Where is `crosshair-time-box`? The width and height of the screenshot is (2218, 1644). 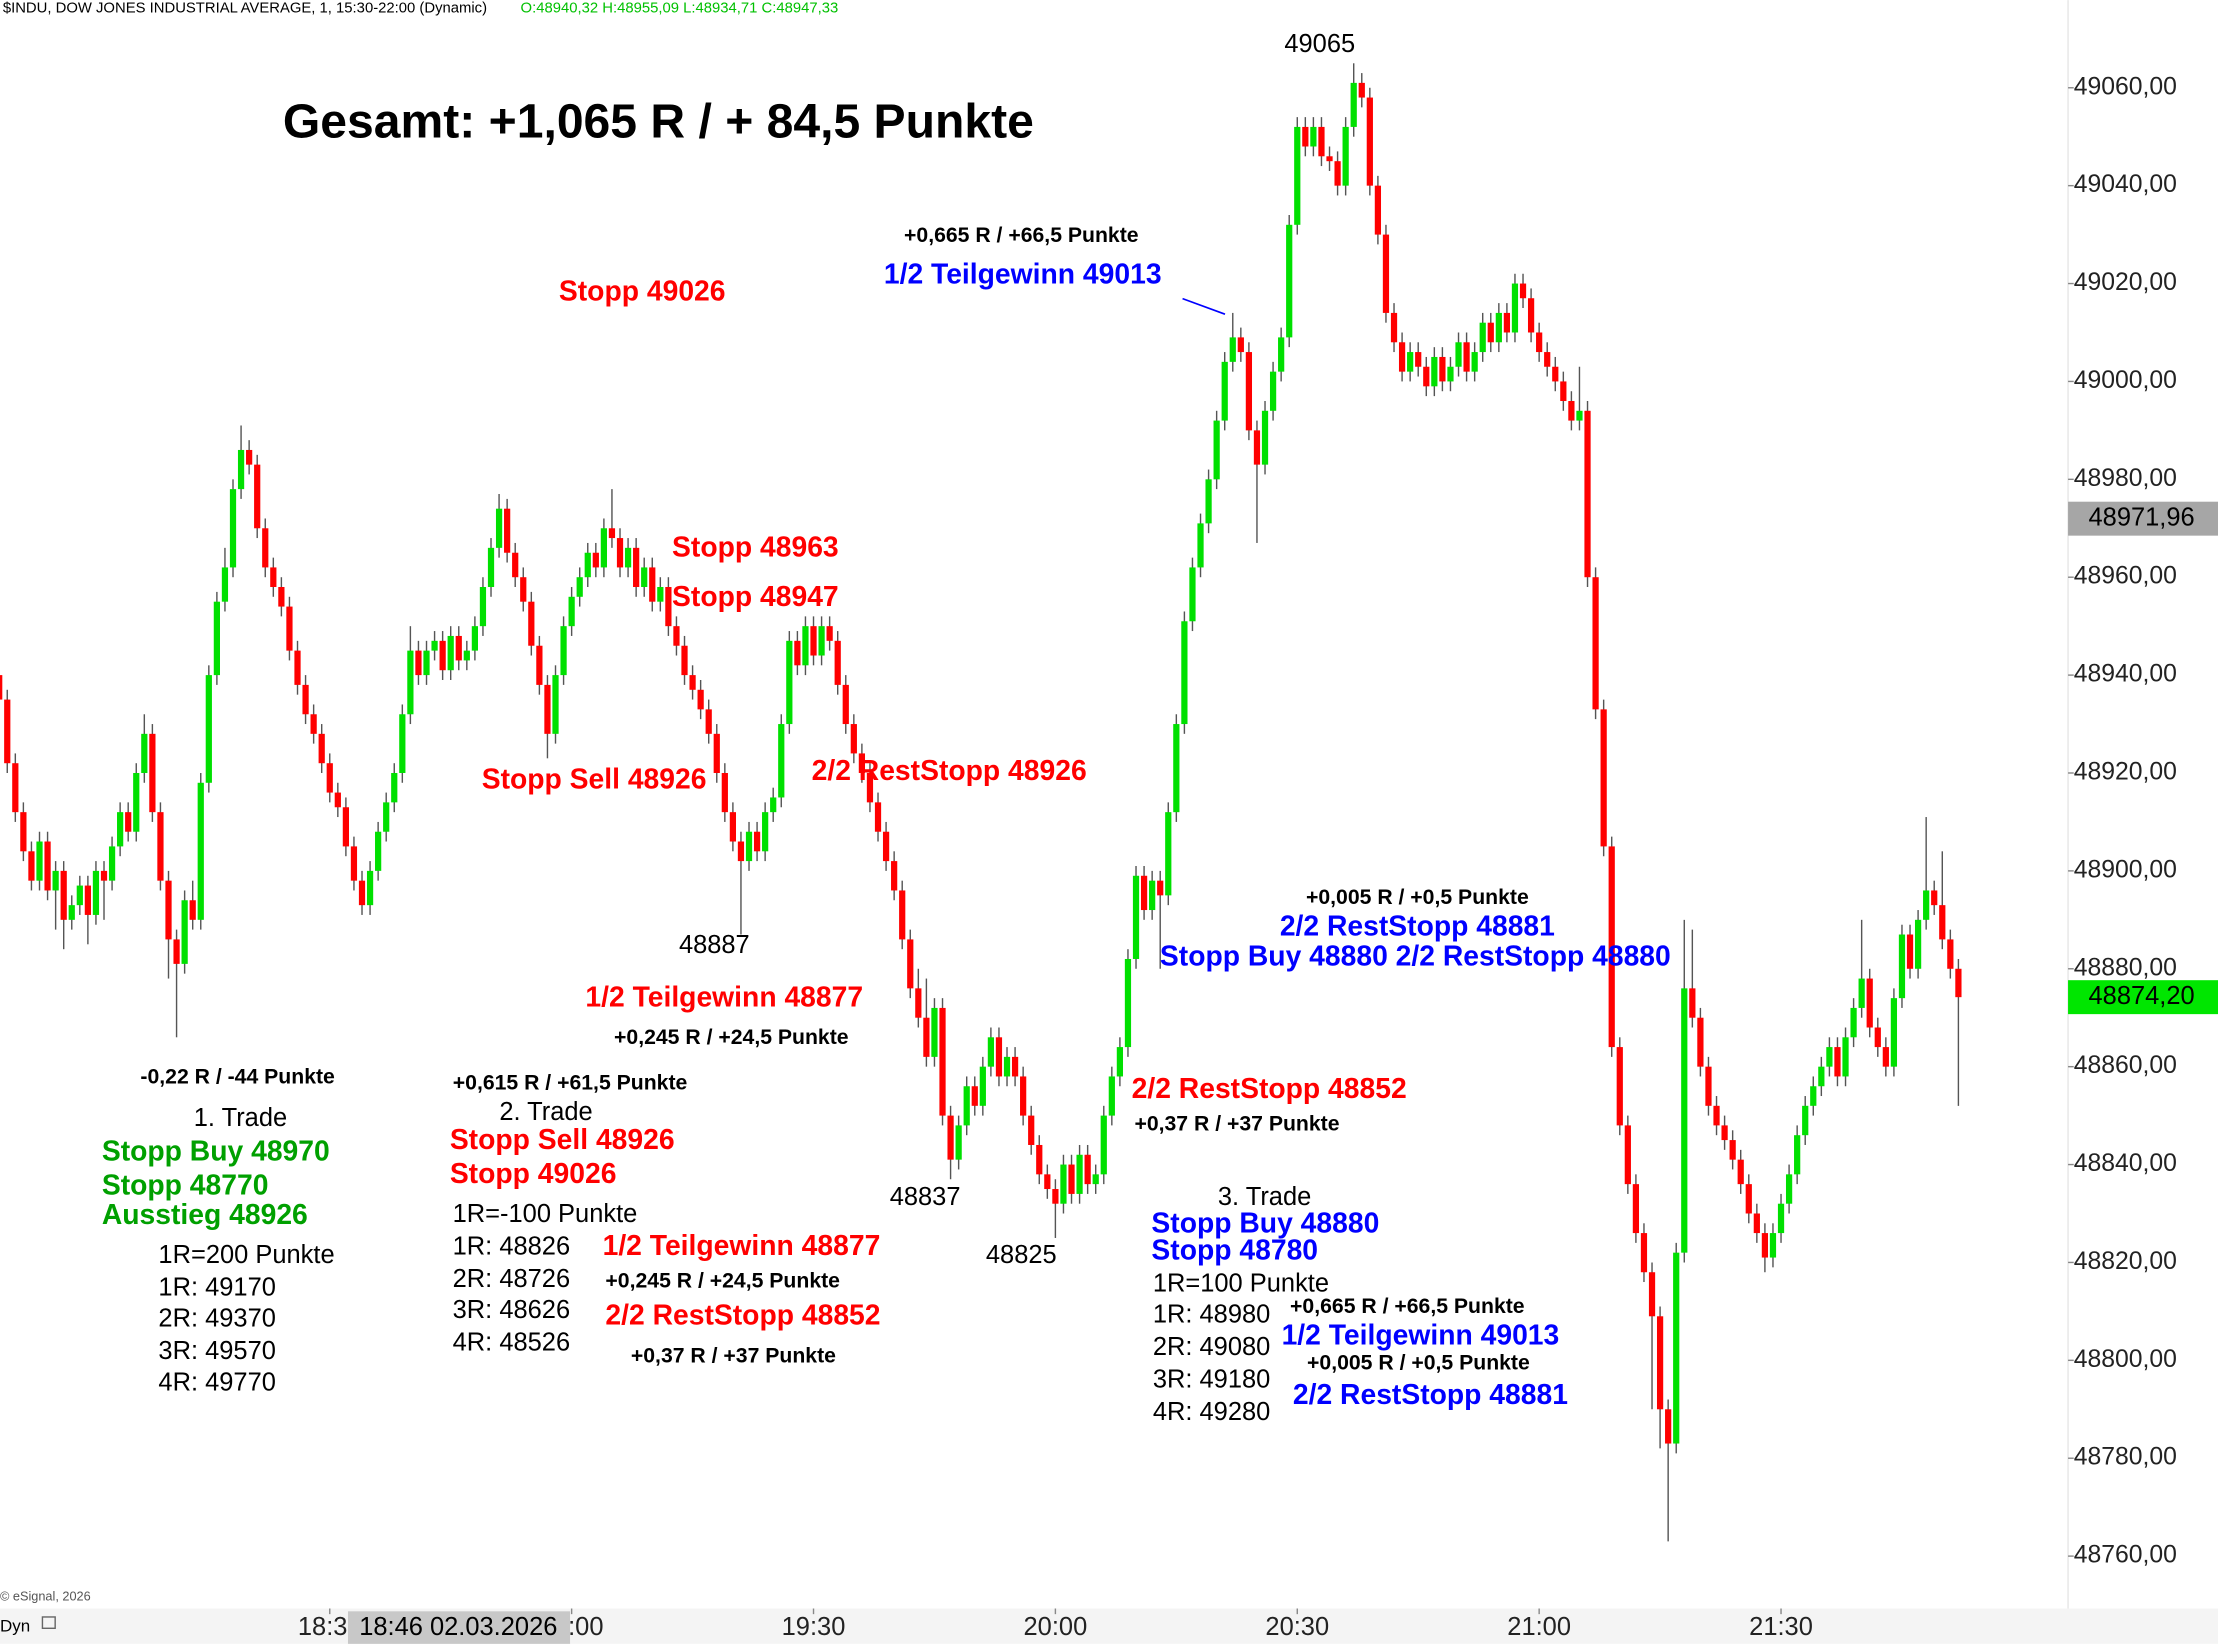 crosshair-time-box is located at coordinates (459, 1627).